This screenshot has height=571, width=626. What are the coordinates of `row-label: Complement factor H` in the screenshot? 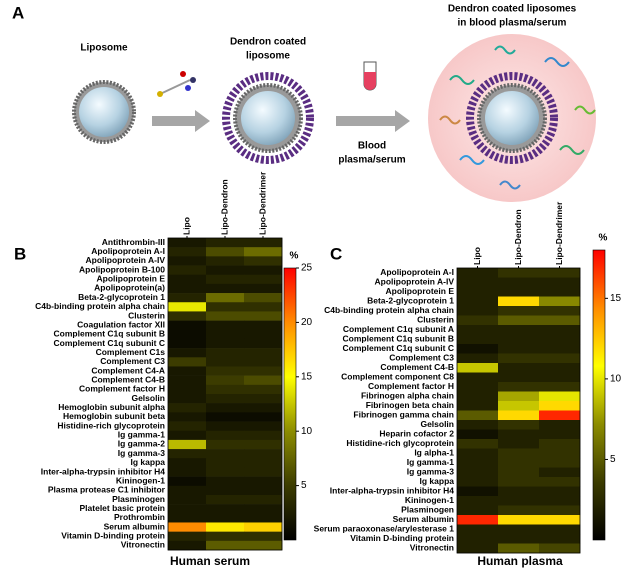 It's located at (411, 386).